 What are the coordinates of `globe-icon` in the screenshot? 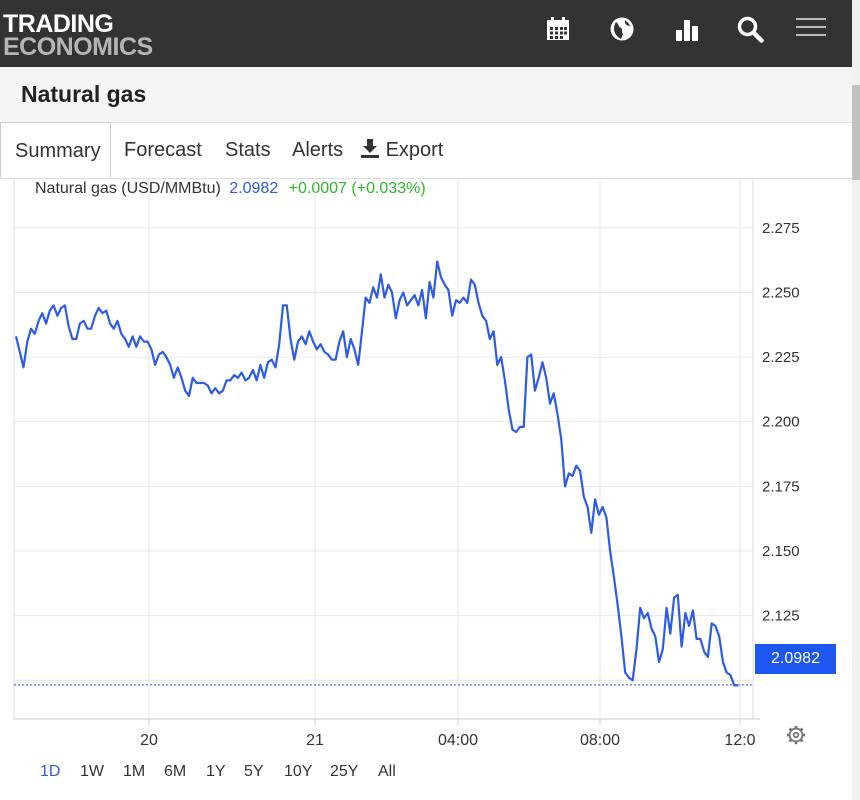 It's located at (622, 29).